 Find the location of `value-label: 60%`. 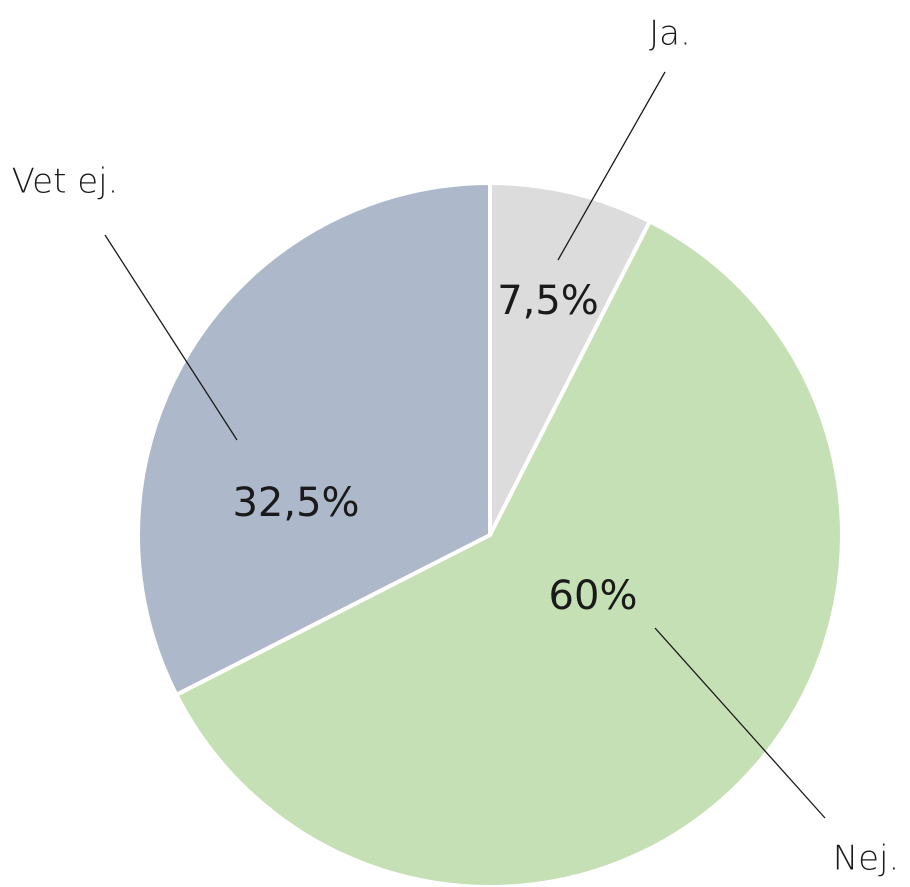

value-label: 60% is located at coordinates (593, 596).